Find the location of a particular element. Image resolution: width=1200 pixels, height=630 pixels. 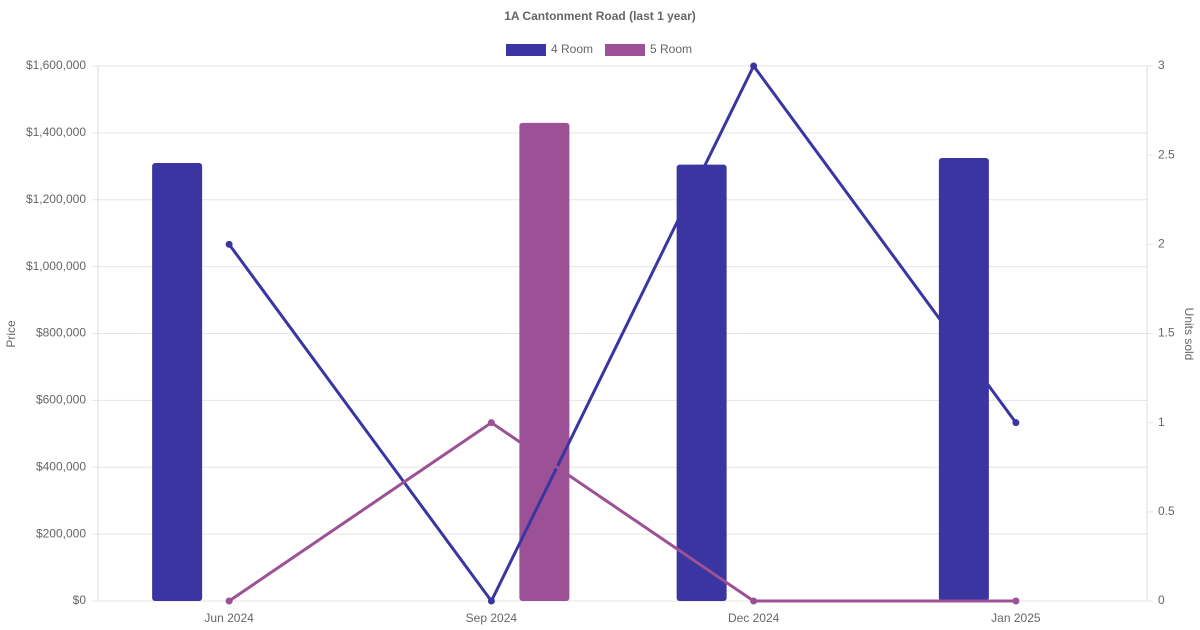

legend-label: 4 Room is located at coordinates (572, 49).